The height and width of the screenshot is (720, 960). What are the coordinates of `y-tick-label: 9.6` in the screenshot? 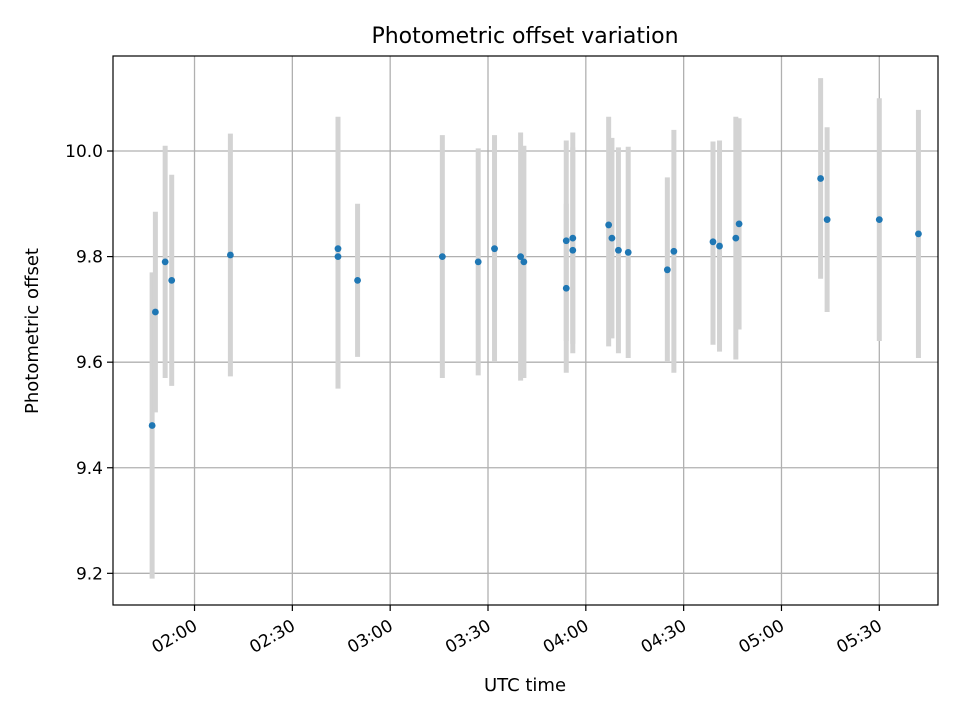 It's located at (89, 363).